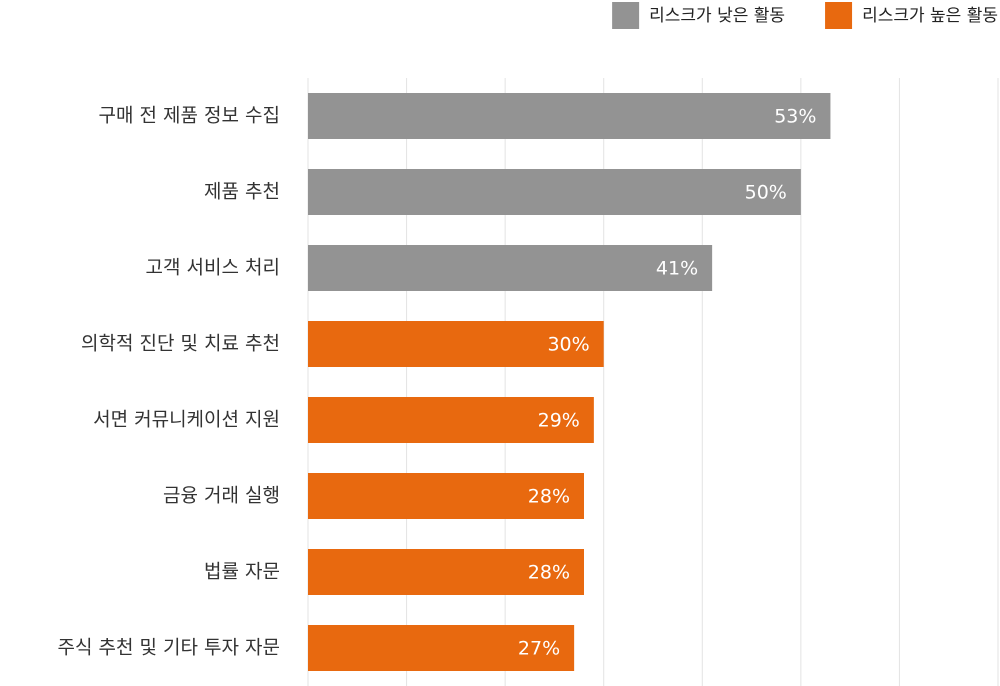 The width and height of the screenshot is (1000, 686). Describe the element at coordinates (930, 16) in the screenshot. I see `legend-label: 리스크가 높은 활동` at that location.